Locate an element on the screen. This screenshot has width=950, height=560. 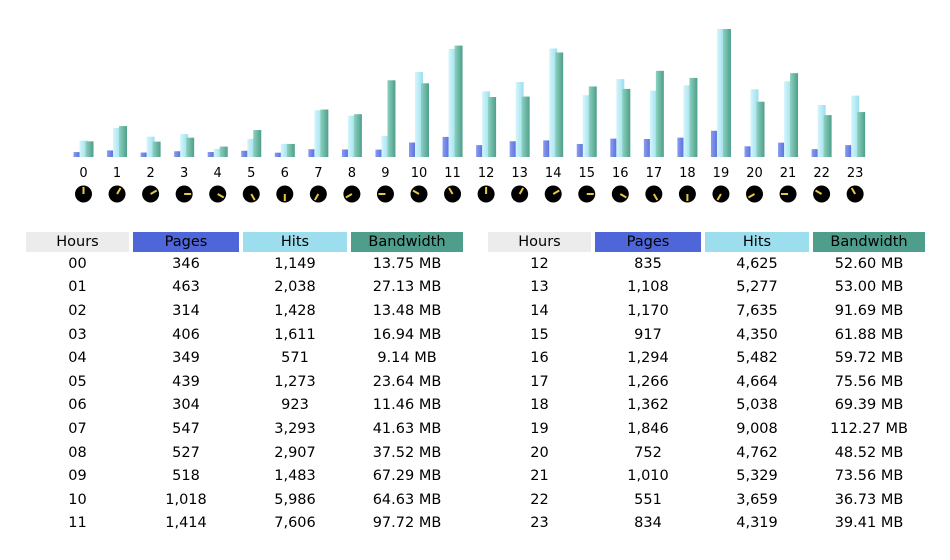
pages-cell: 752 is located at coordinates (648, 452).